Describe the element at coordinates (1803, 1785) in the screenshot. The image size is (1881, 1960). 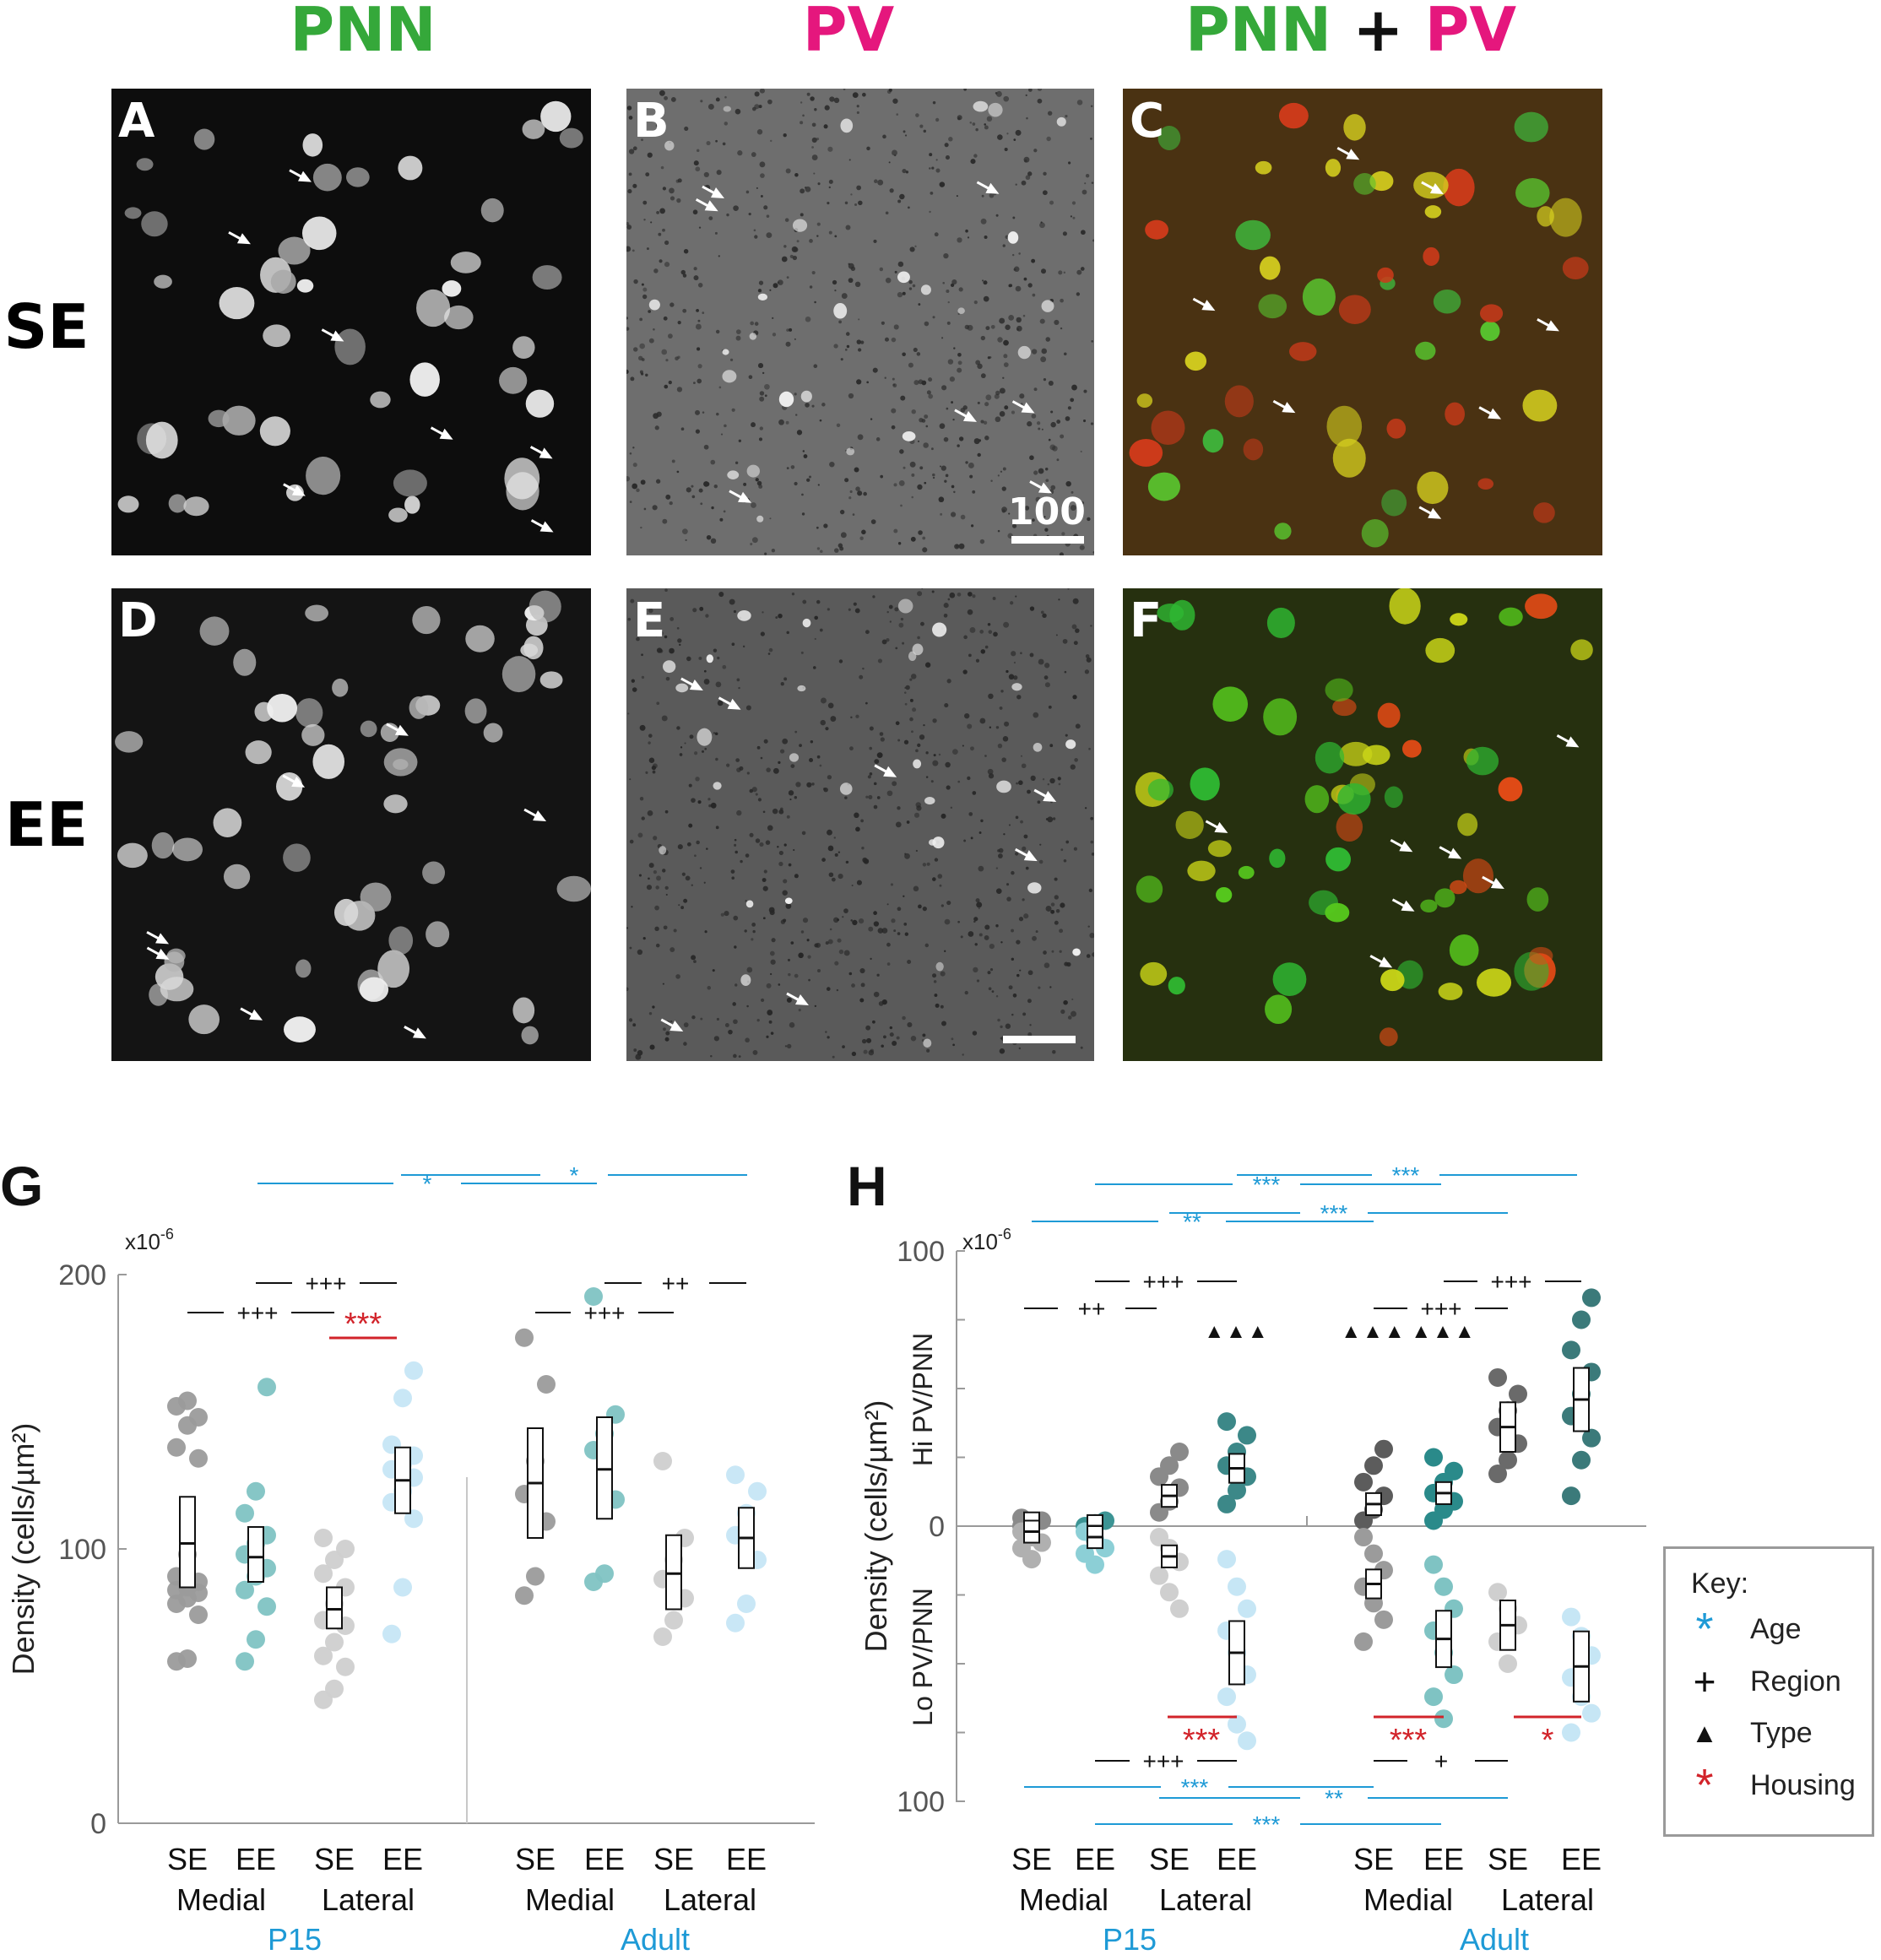
I see `legend-label-housing: Housing` at that location.